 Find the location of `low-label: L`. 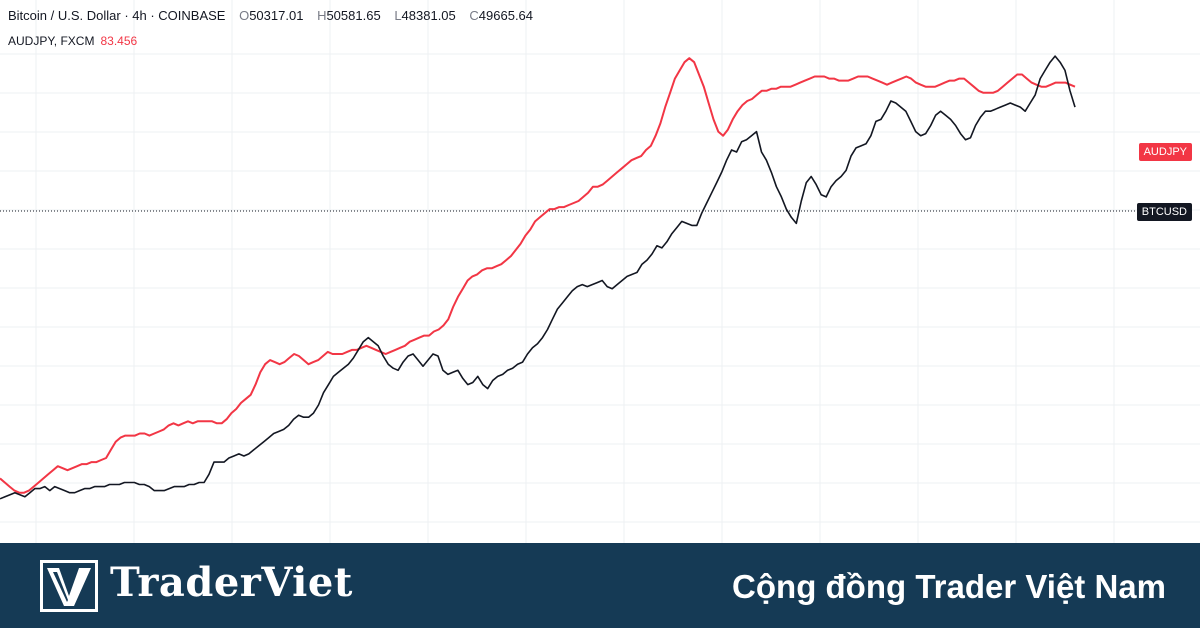

low-label: L is located at coordinates (398, 15).